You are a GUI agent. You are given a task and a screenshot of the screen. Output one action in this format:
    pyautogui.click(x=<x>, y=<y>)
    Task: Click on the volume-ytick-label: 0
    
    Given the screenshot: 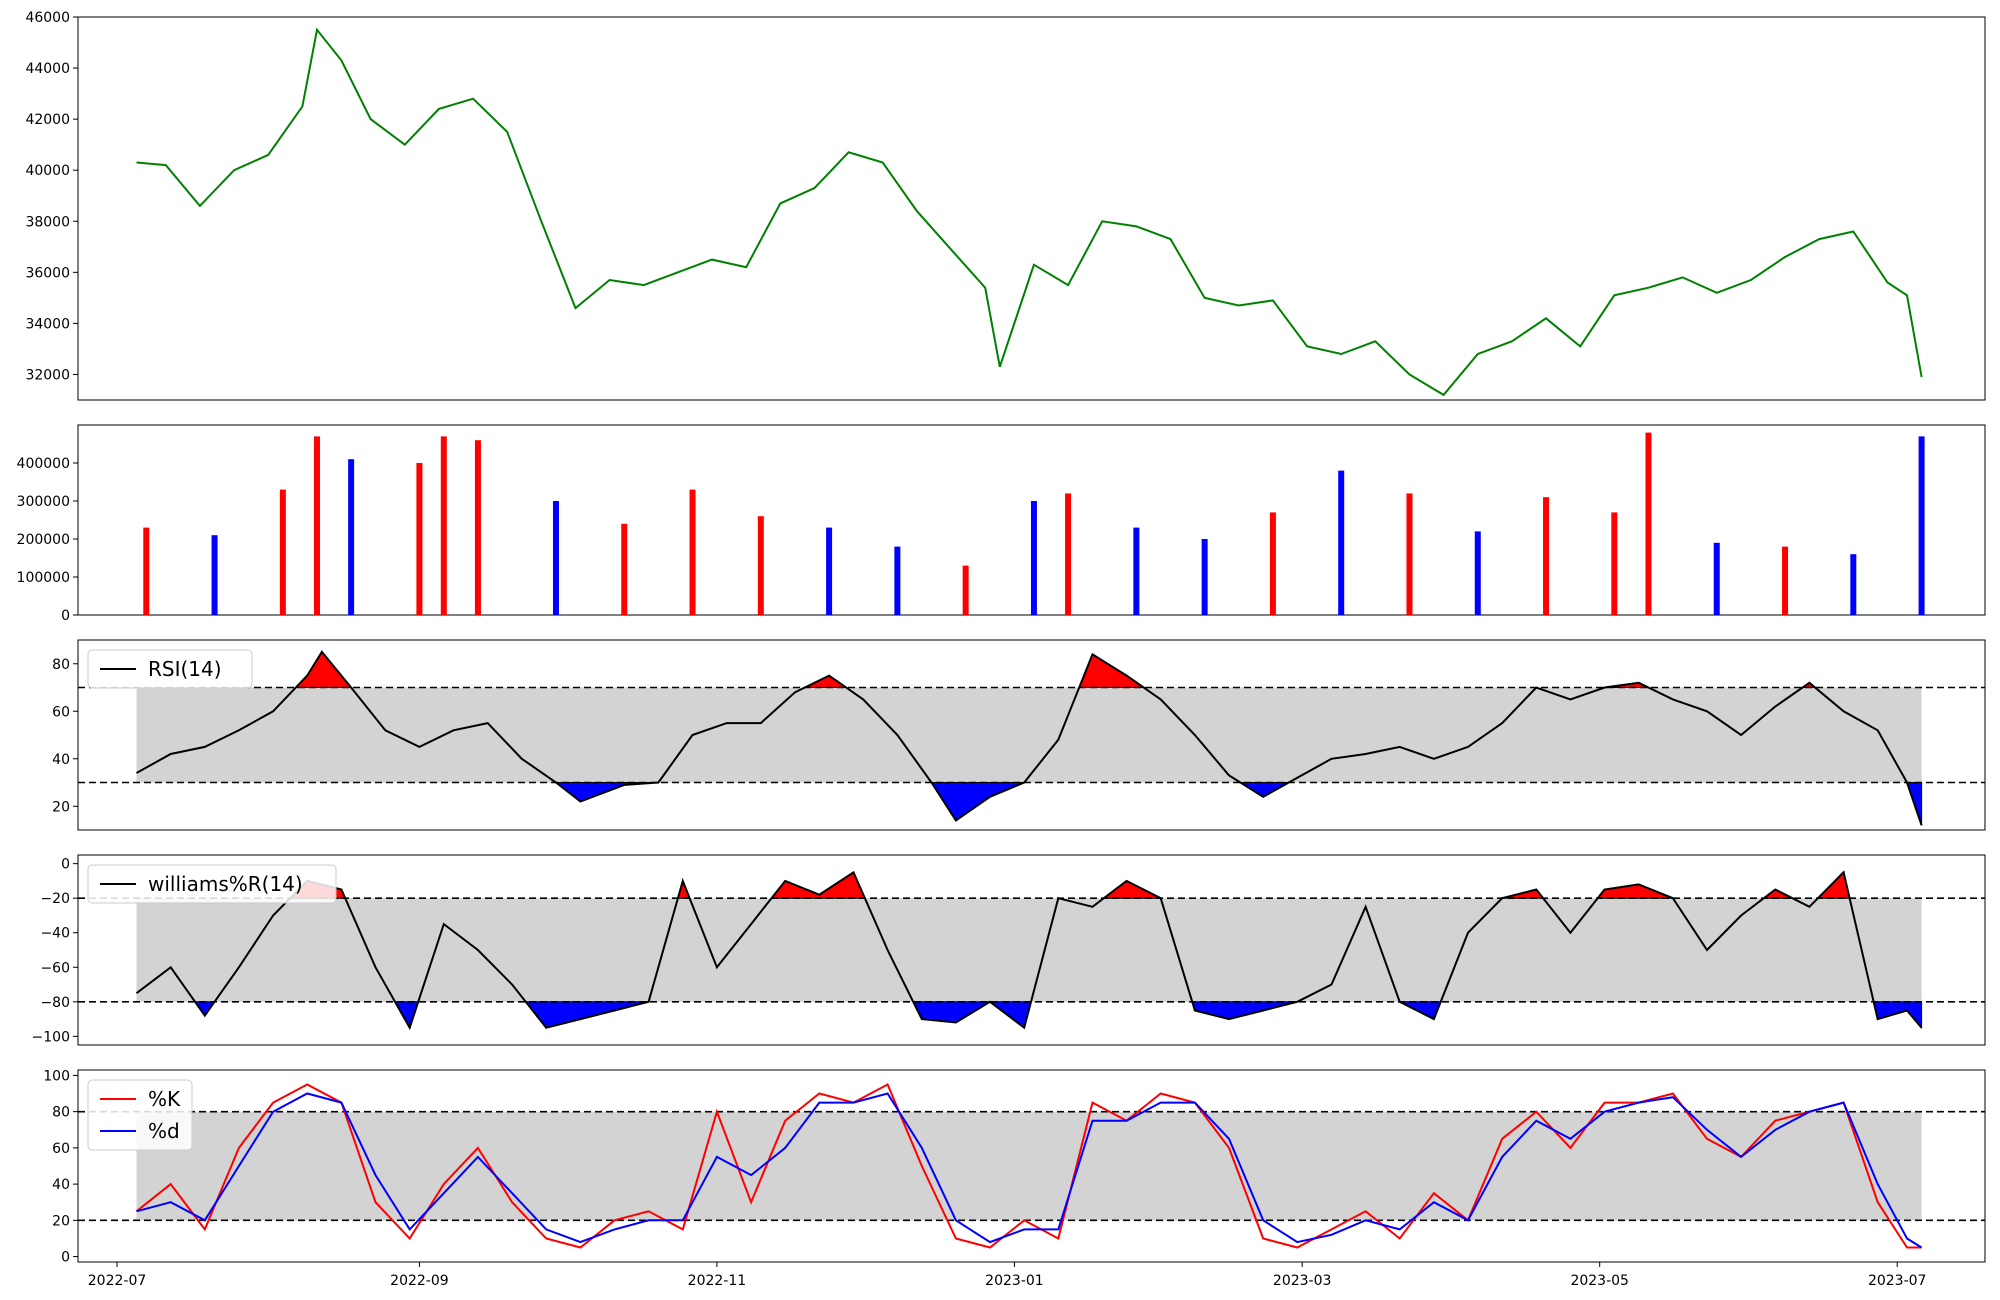 What is the action you would take?
    pyautogui.click(x=65, y=616)
    